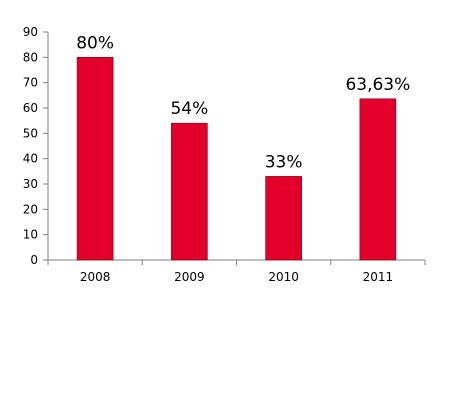 The height and width of the screenshot is (414, 465). I want to click on y-tick-label: 70, so click(30, 83).